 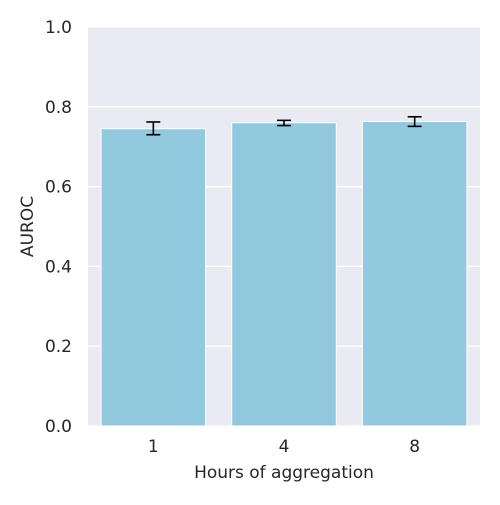 What do you see at coordinates (58, 227) in the screenshot?
I see `y-tick-labels: 0.0 0.2 0.4 0.6 0.8 1.0` at bounding box center [58, 227].